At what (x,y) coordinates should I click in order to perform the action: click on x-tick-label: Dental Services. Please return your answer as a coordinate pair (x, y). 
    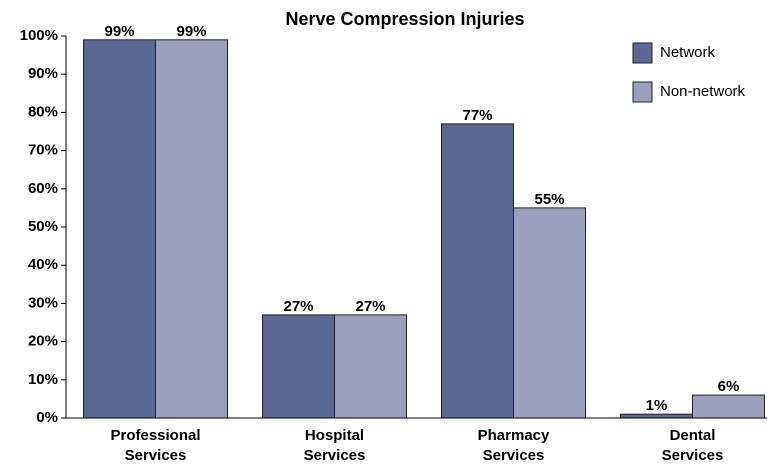
    Looking at the image, I should click on (693, 445).